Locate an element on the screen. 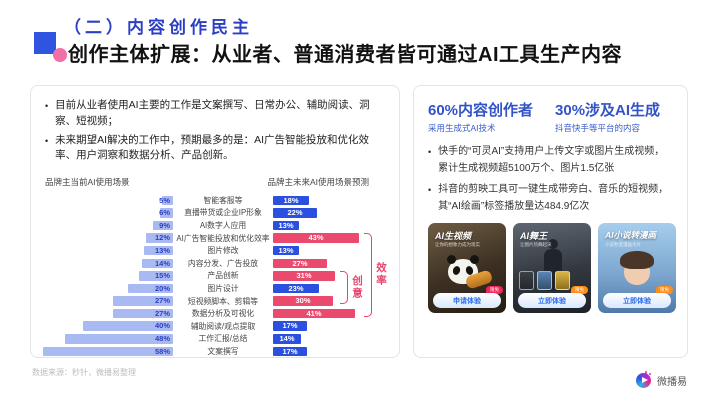 Image resolution: width=711 pixels, height=400 pixels. future-bar-cell: 18% is located at coordinates (329, 200).